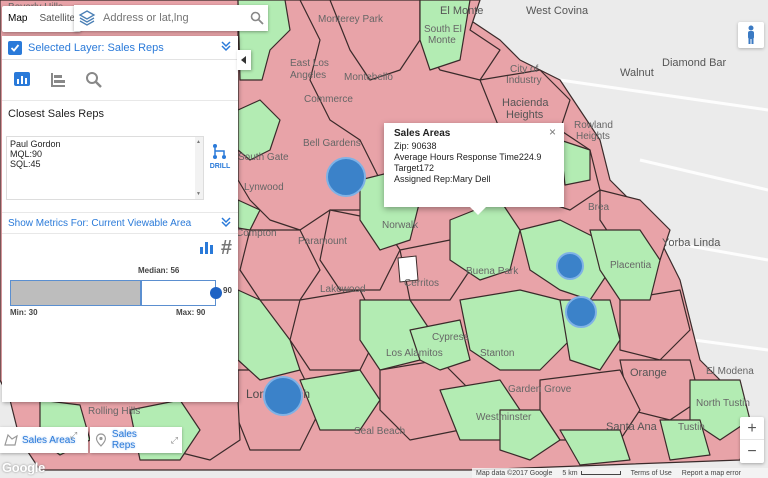 Image resolution: width=768 pixels, height=478 pixels. What do you see at coordinates (26, 154) in the screenshot?
I see `rep-mql: MQL:90` at bounding box center [26, 154].